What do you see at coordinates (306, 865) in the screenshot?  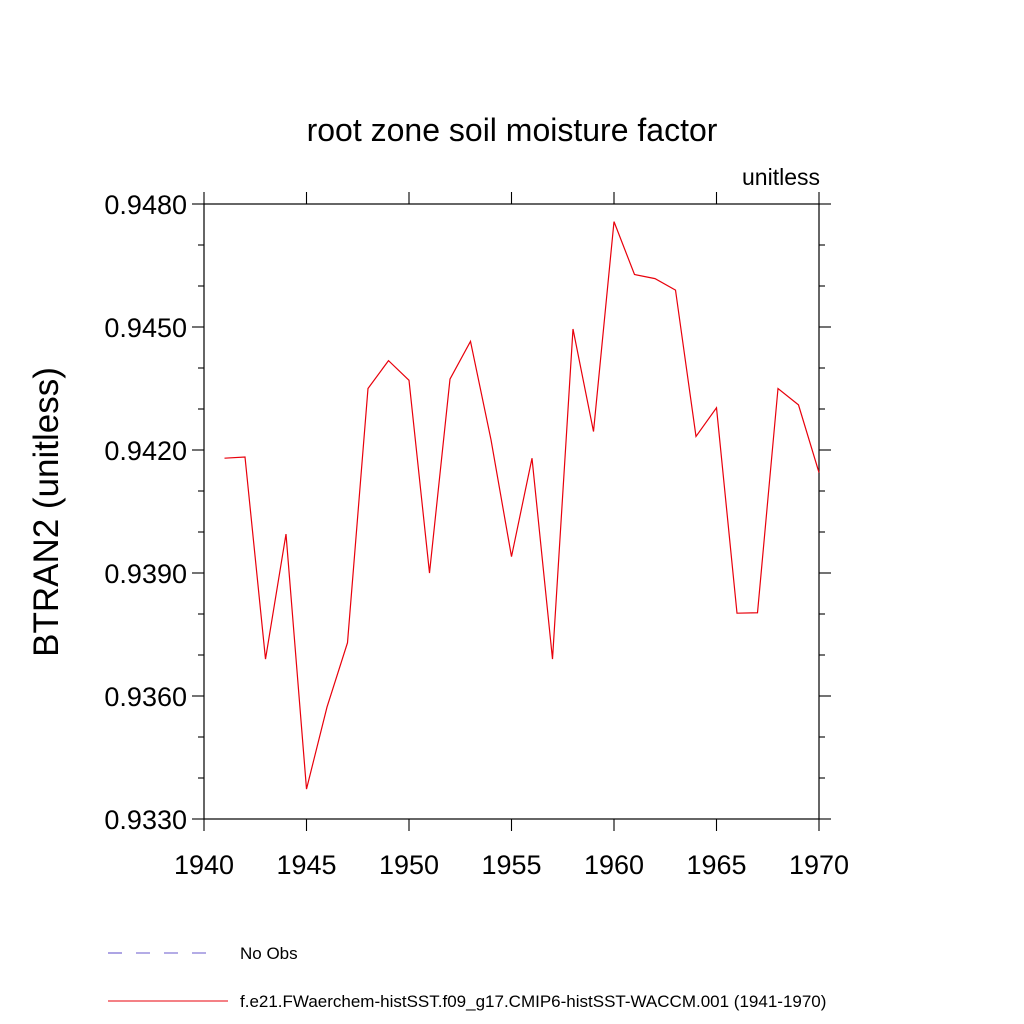 I see `x-tick-label: 1945` at bounding box center [306, 865].